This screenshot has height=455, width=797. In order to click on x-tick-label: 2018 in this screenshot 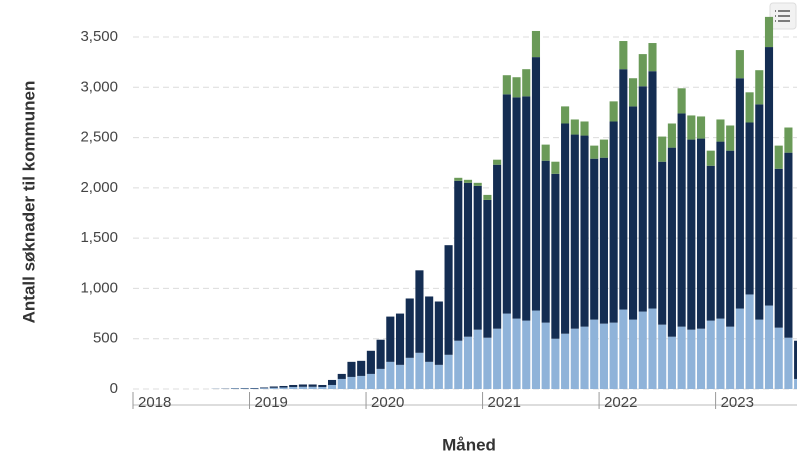, I will do `click(154, 402)`.